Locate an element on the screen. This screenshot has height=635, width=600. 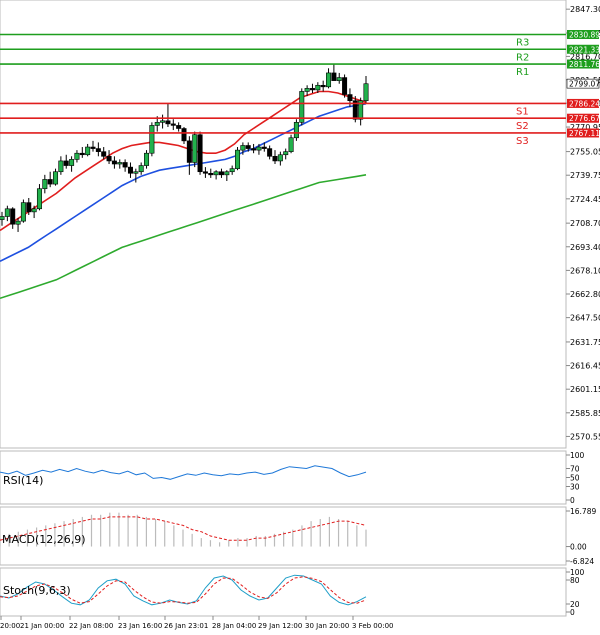
price-tick-label: 2570.55 is located at coordinates (585, 436).